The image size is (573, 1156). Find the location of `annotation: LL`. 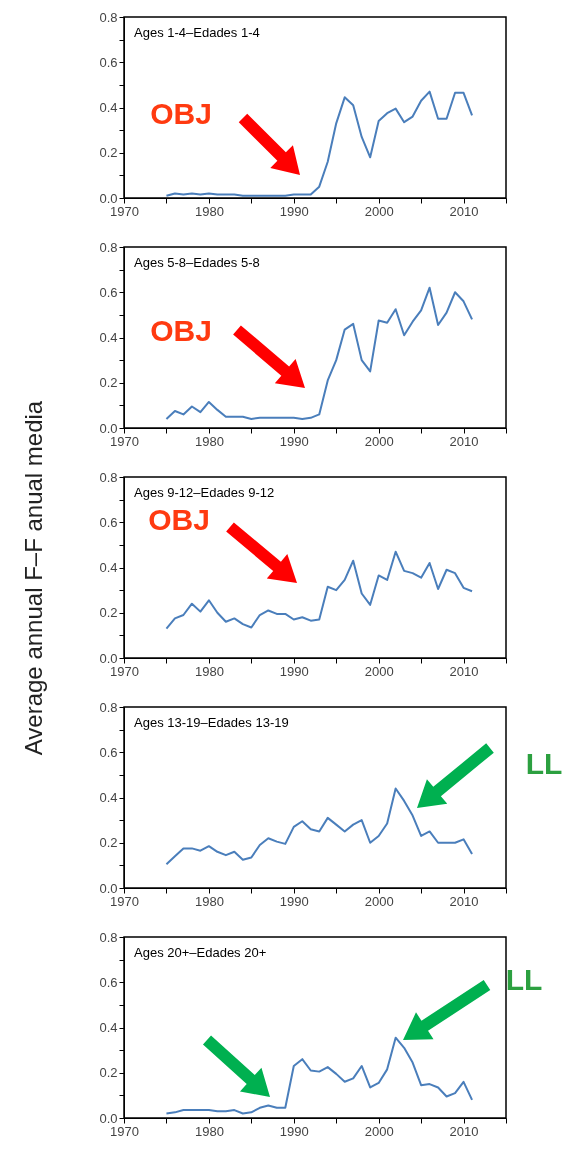

annotation: LL is located at coordinates (524, 979).